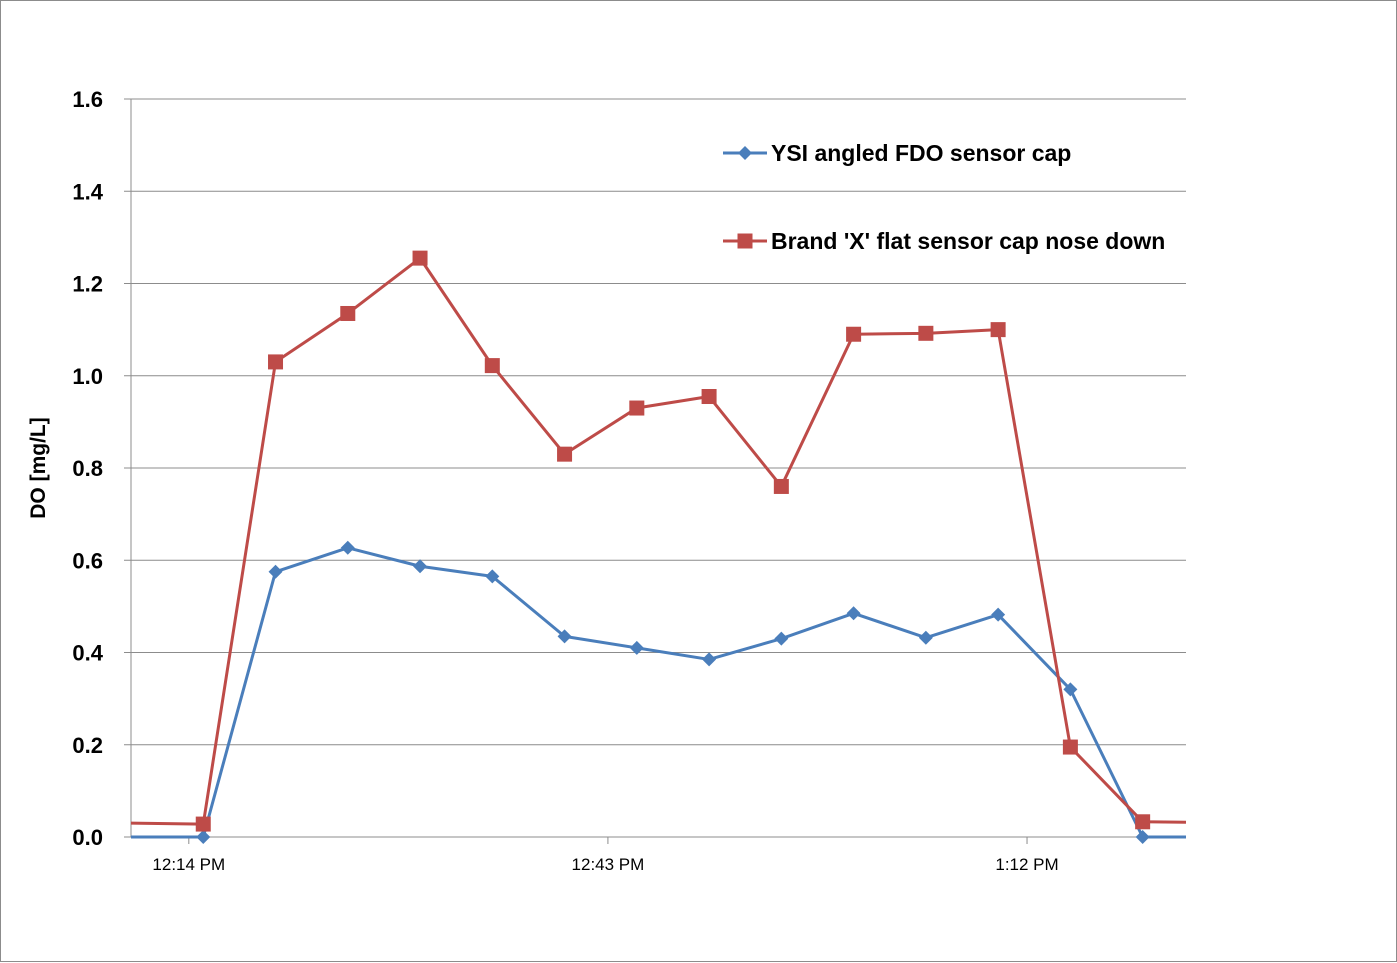 The width and height of the screenshot is (1397, 963). What do you see at coordinates (608, 864) in the screenshot?
I see `x-tick-label: 12:43 PM` at bounding box center [608, 864].